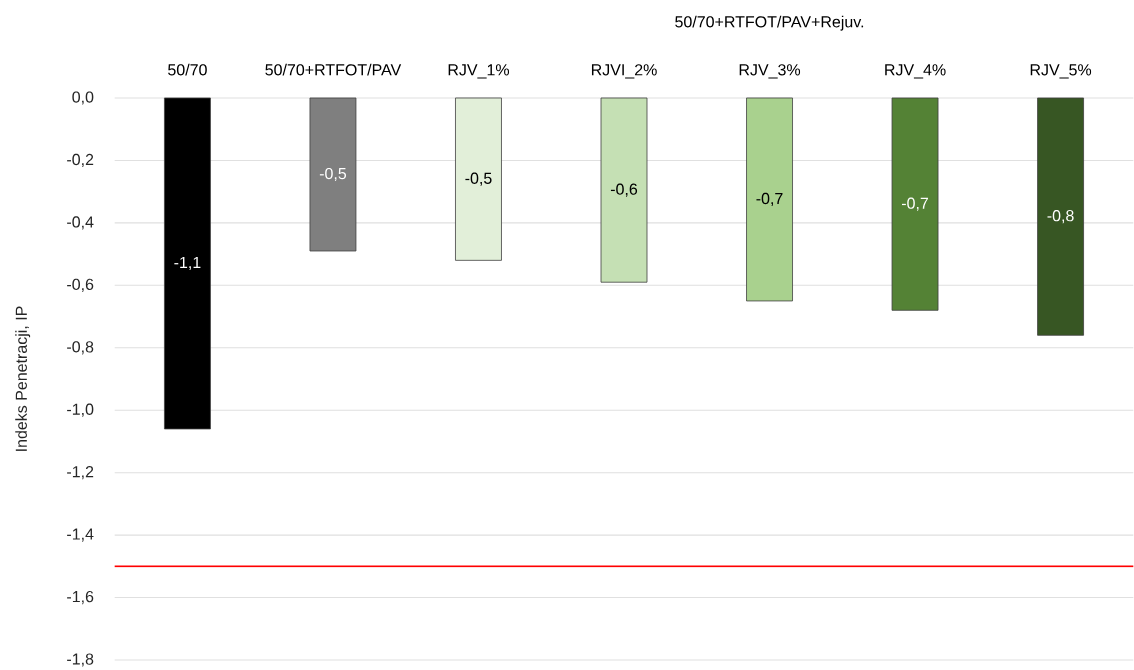 The height and width of the screenshot is (670, 1134). Describe the element at coordinates (80, 285) in the screenshot. I see `y-tick-label: -0,6` at that location.